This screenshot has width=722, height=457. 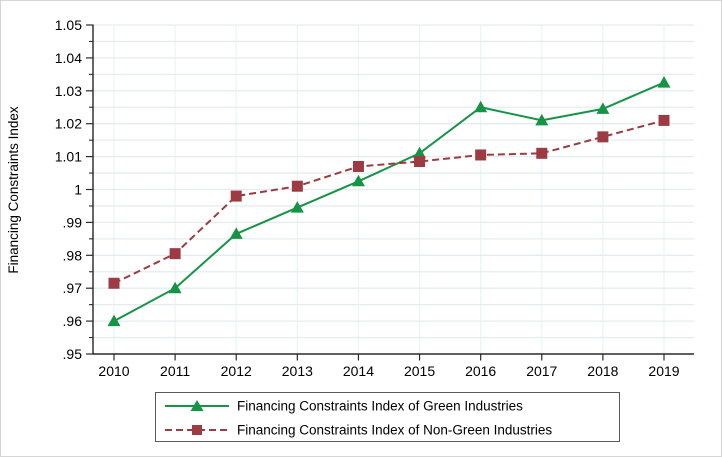 What do you see at coordinates (297, 371) in the screenshot?
I see `x-tick-label: 2013` at bounding box center [297, 371].